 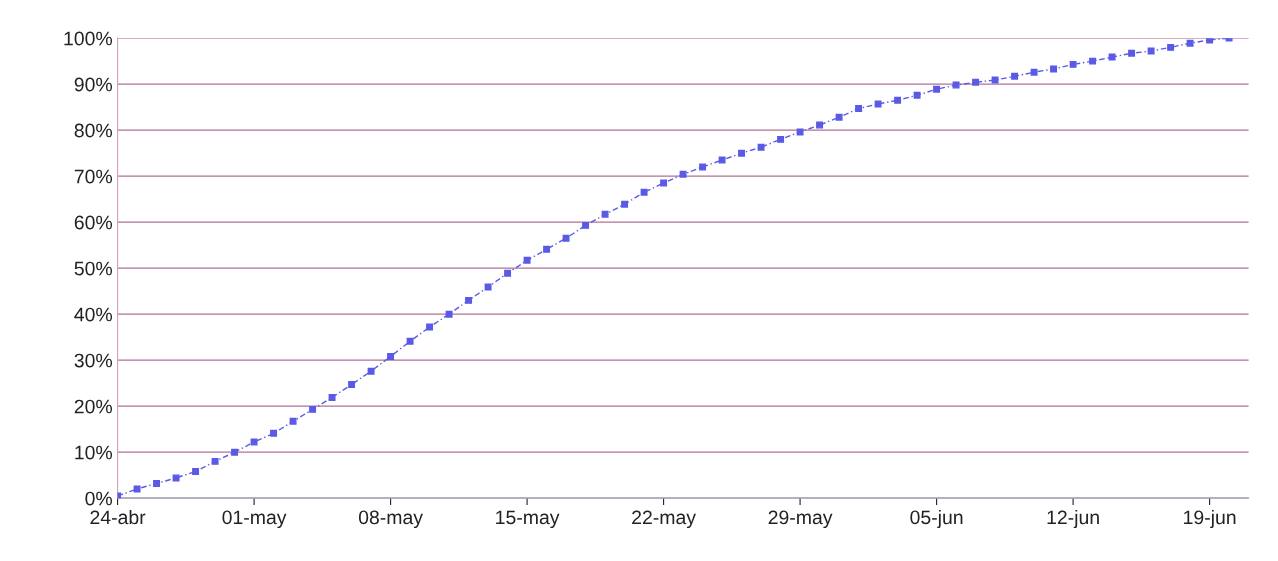 What do you see at coordinates (936, 519) in the screenshot?
I see `x-tick-label: 05-jun` at bounding box center [936, 519].